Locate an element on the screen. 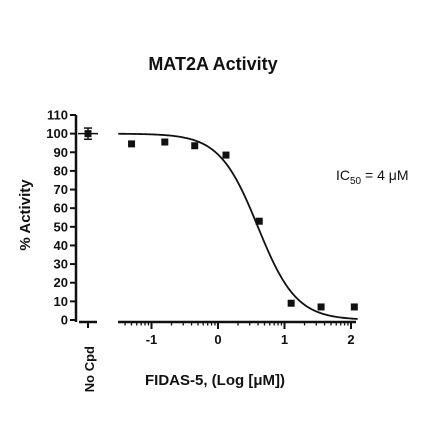  chart-title: MAT2A Activity is located at coordinates (212, 64).